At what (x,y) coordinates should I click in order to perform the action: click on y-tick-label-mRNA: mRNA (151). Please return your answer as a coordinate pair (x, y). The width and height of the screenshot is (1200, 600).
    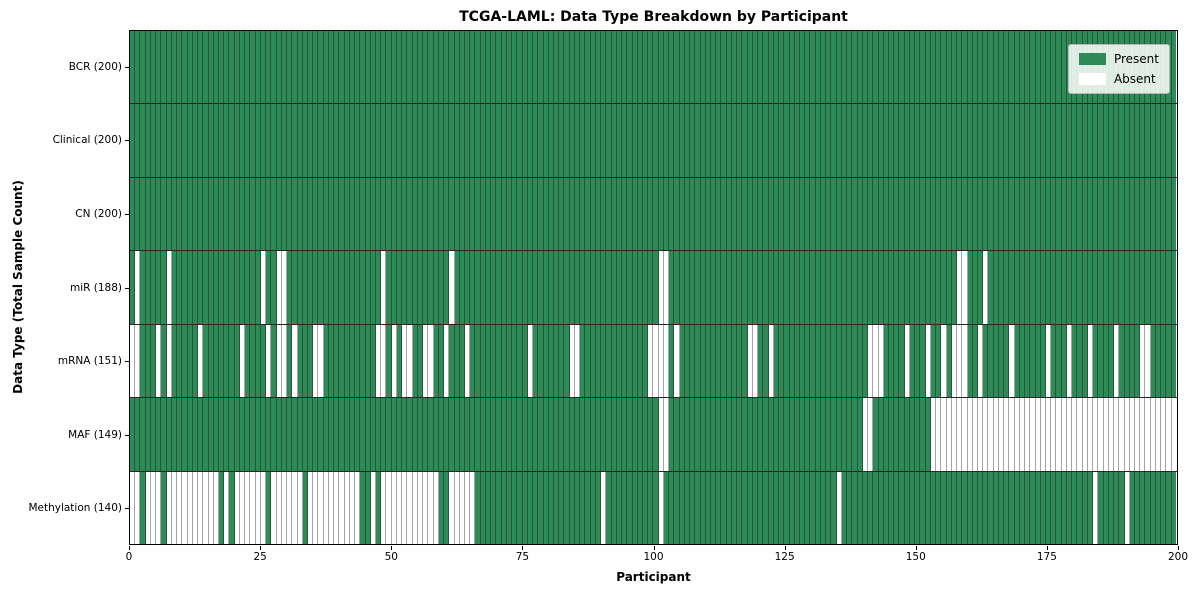
    Looking at the image, I should click on (89, 361).